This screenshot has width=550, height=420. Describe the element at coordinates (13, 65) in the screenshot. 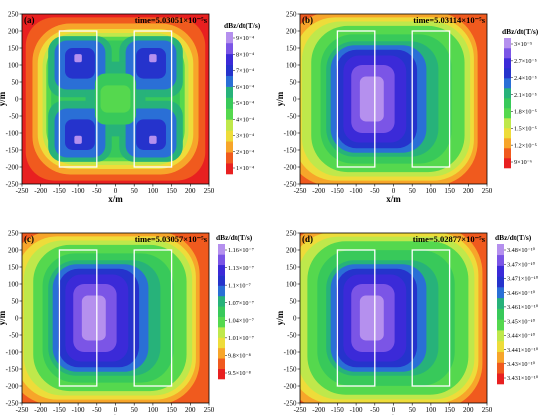

I see `y-tick-label: 100` at that location.